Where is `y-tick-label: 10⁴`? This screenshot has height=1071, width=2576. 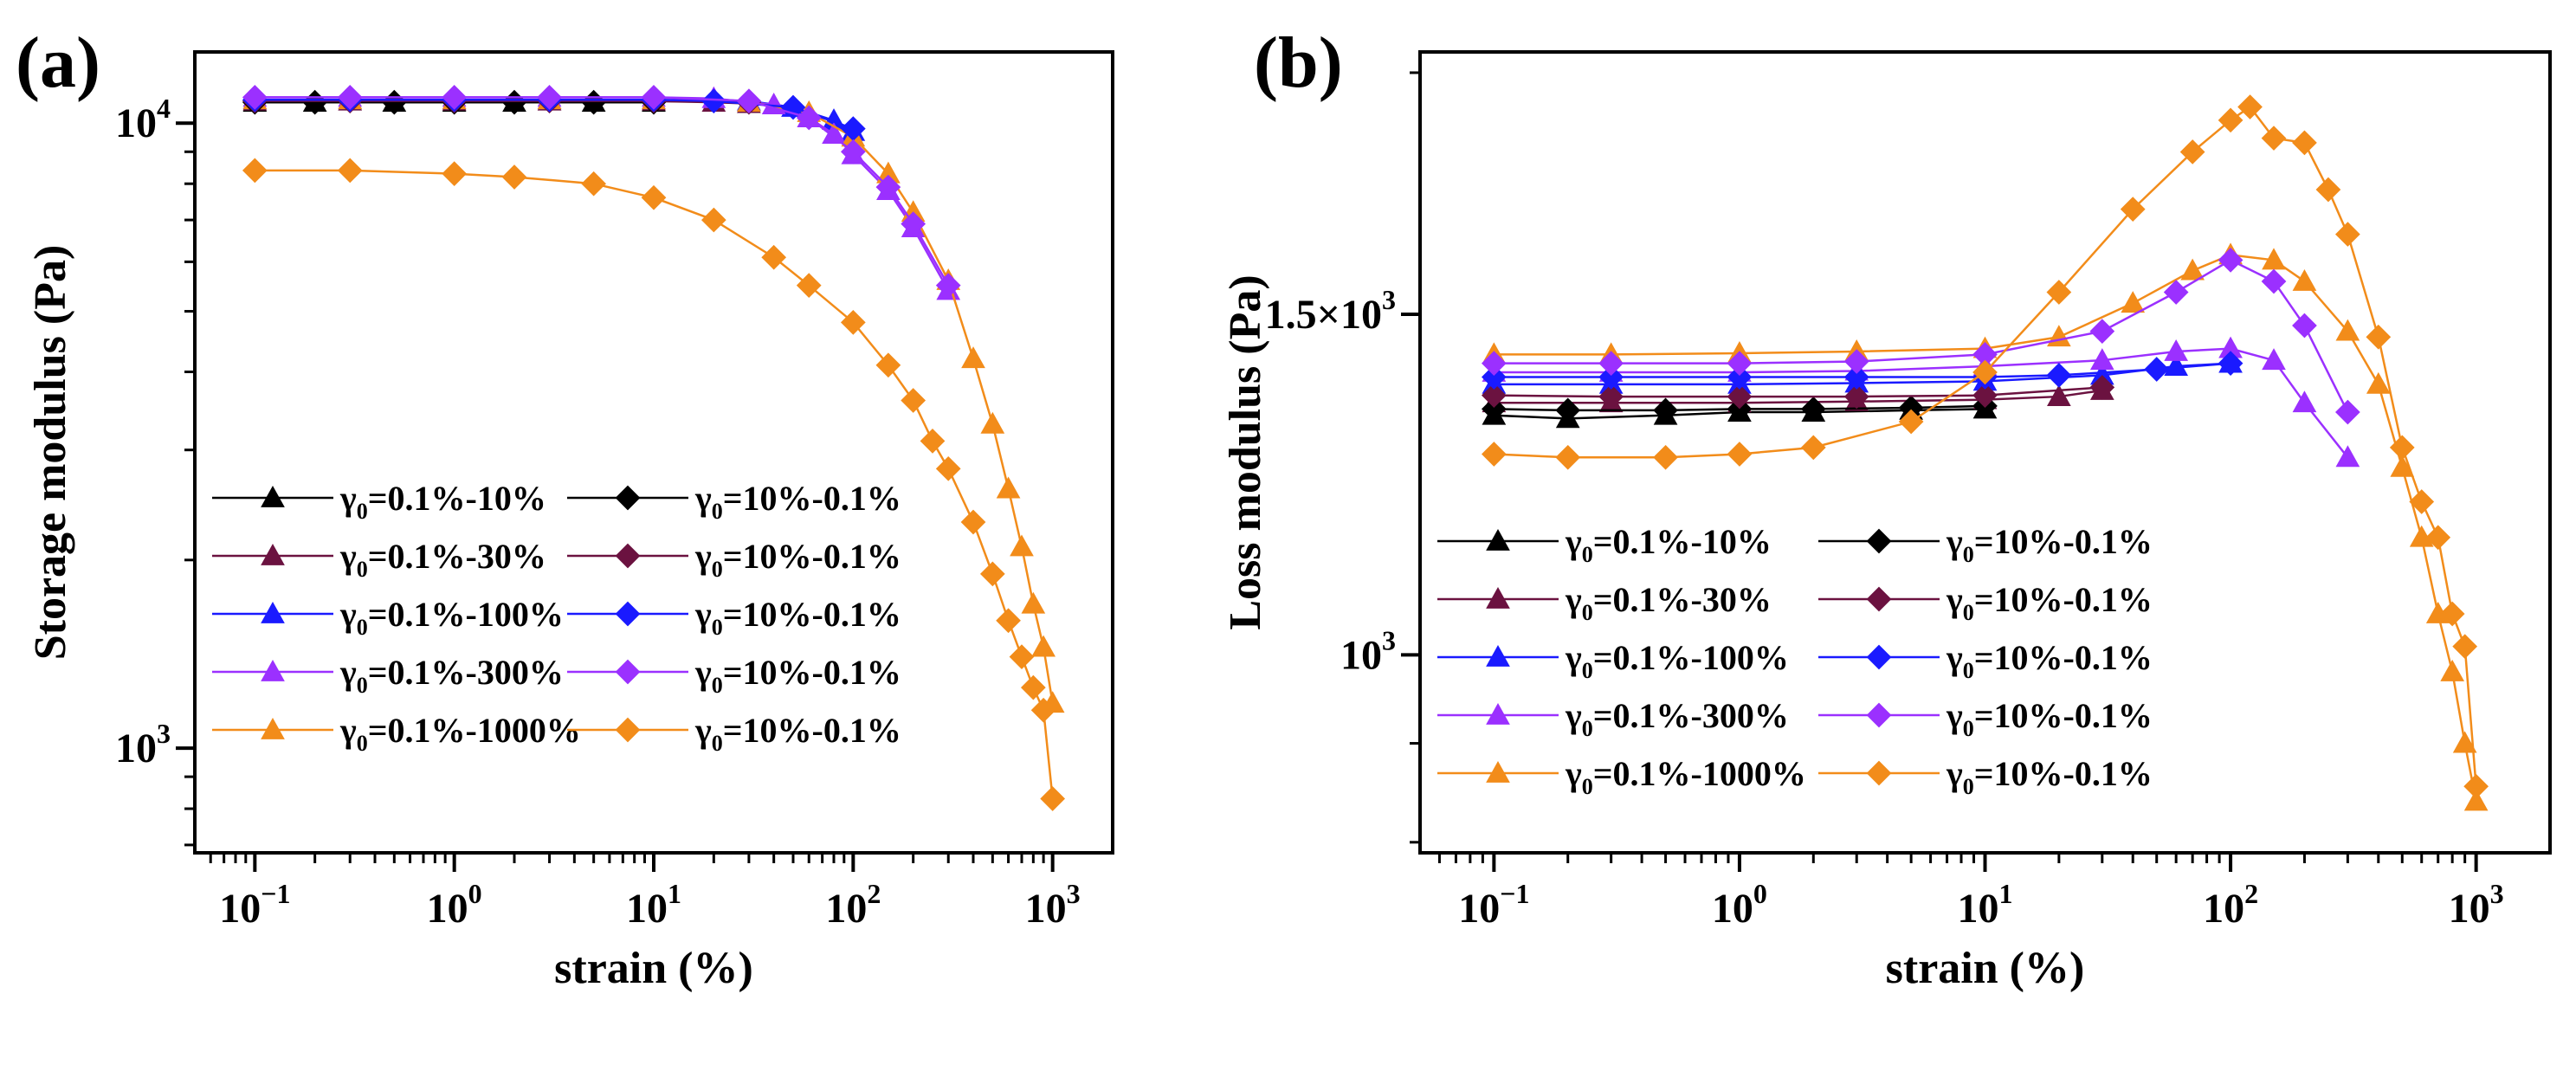
y-tick-label: 10⁴ is located at coordinates (143, 119).